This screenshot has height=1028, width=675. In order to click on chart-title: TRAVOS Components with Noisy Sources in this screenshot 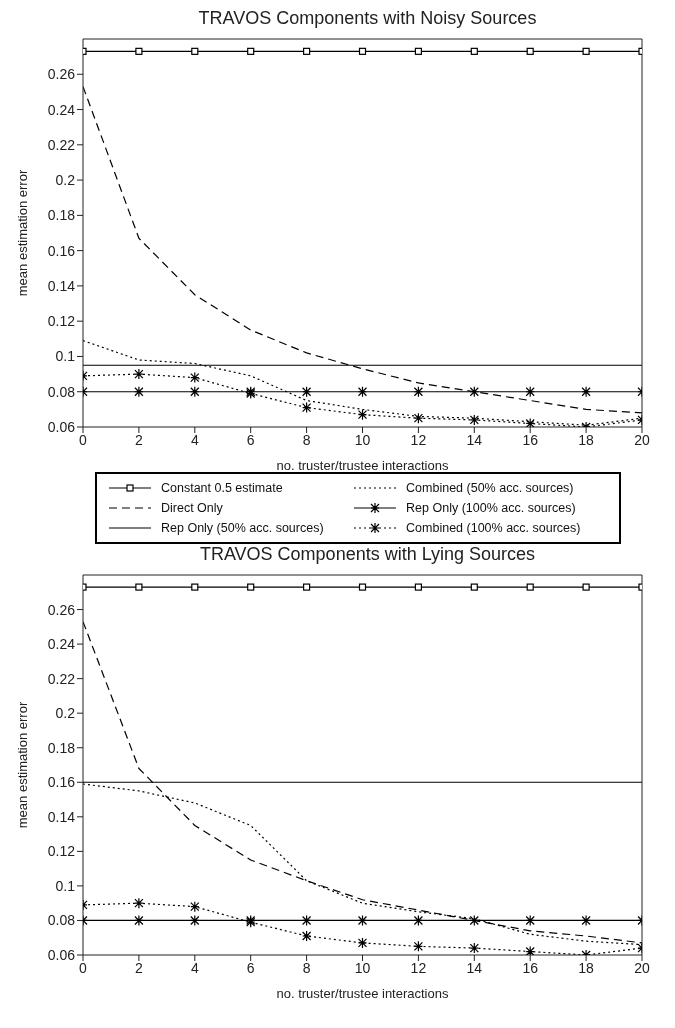, I will do `click(367, 19)`.